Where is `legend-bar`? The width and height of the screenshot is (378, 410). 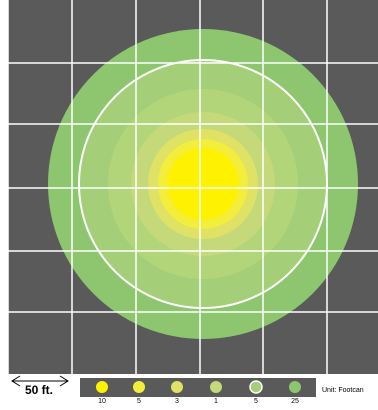
legend-bar is located at coordinates (198, 387).